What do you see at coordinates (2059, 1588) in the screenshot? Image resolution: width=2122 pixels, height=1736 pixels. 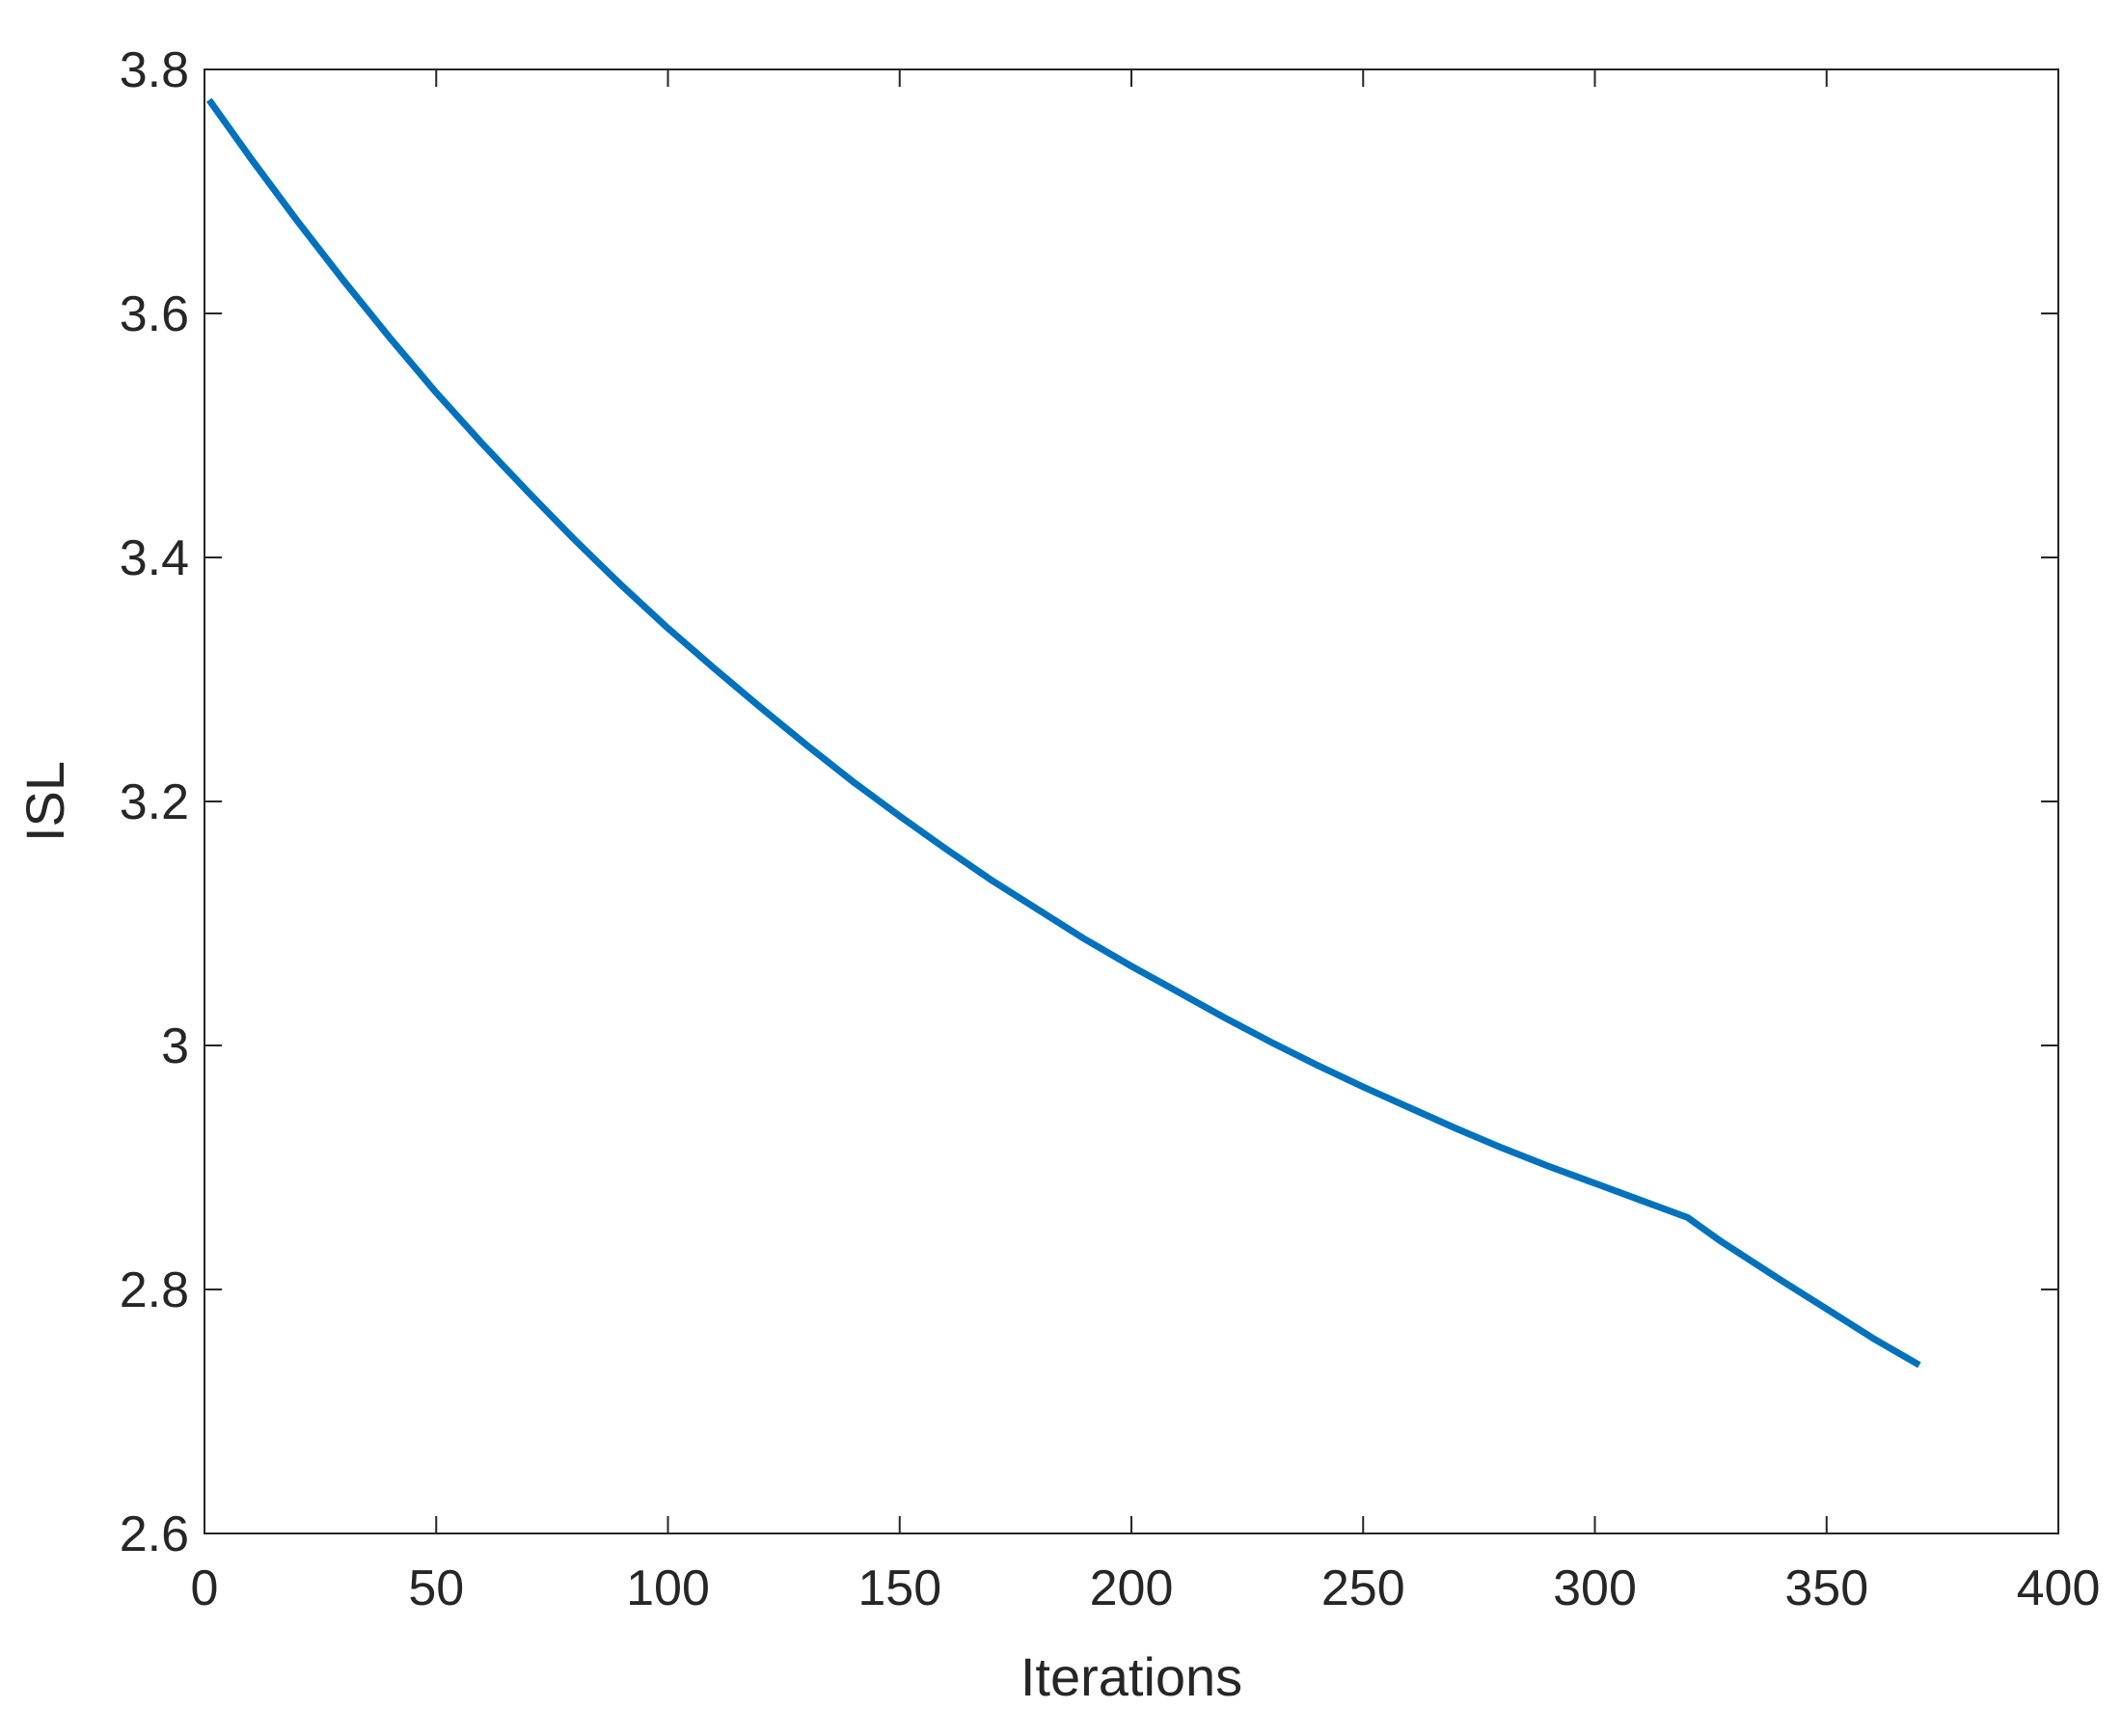 I see `x-tick-label: 400` at bounding box center [2059, 1588].